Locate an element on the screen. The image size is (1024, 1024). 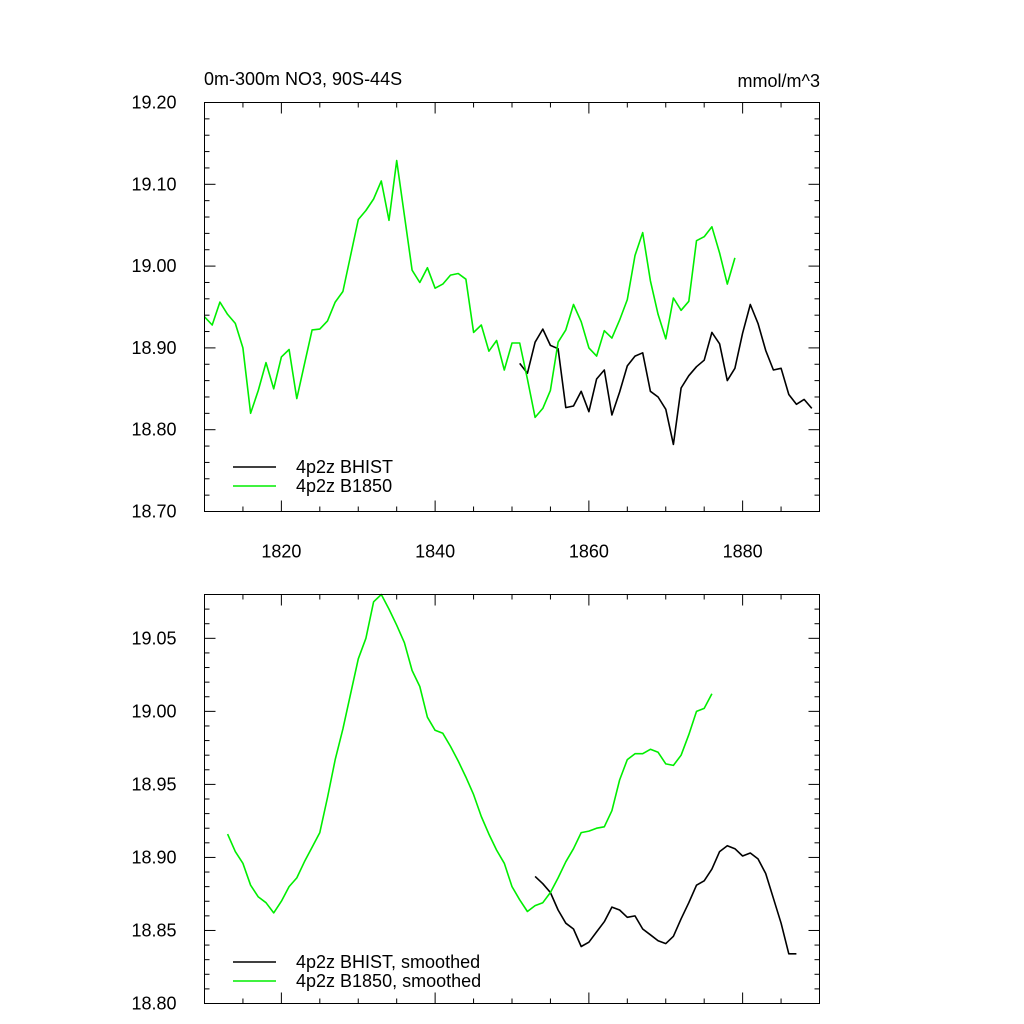
legend-label: 4p2z BHIST, smoothed is located at coordinates (388, 962).